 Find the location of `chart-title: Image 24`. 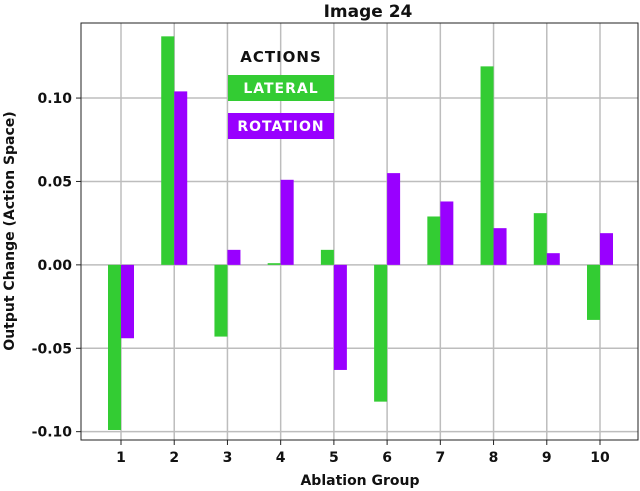

chart-title: Image 24 is located at coordinates (368, 12).